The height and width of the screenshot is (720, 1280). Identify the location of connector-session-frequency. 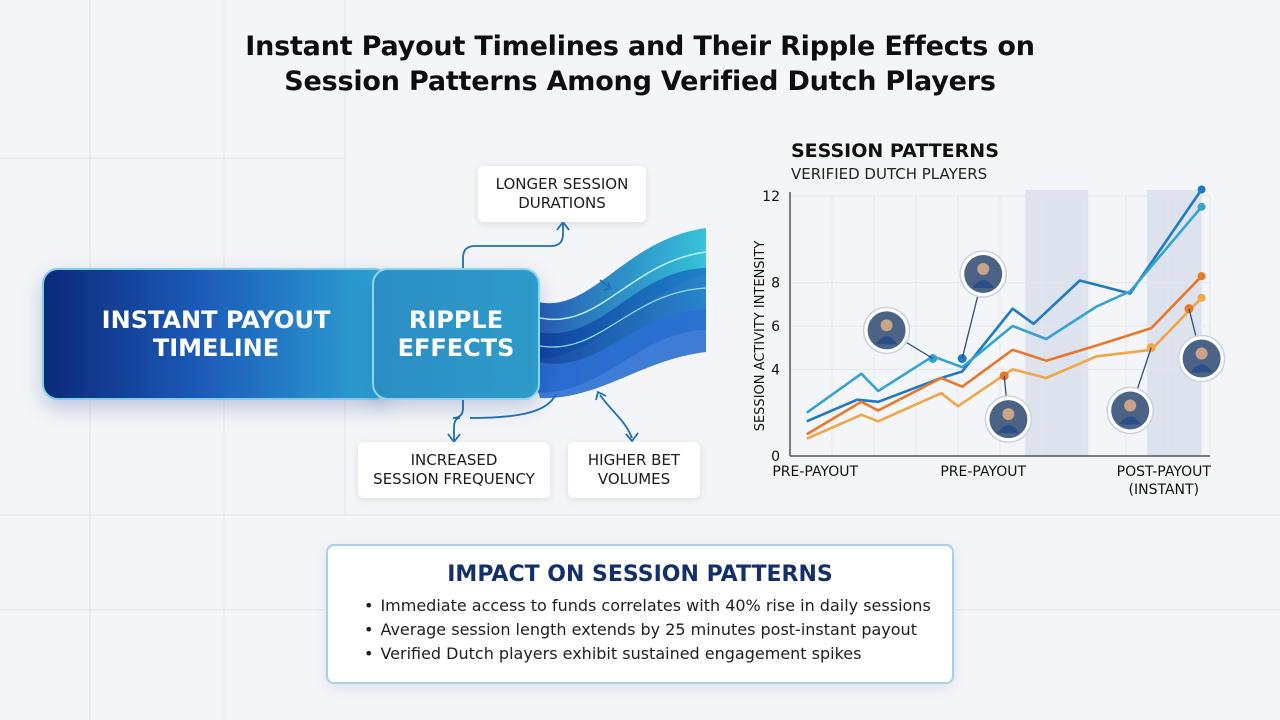
(458, 416).